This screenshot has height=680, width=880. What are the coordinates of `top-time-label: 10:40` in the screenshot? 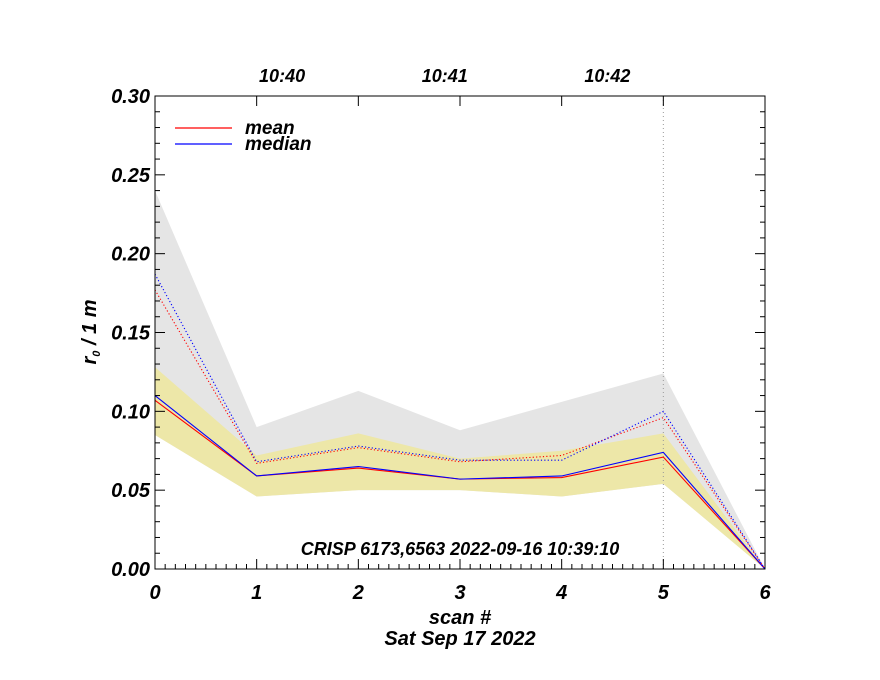 It's located at (282, 76).